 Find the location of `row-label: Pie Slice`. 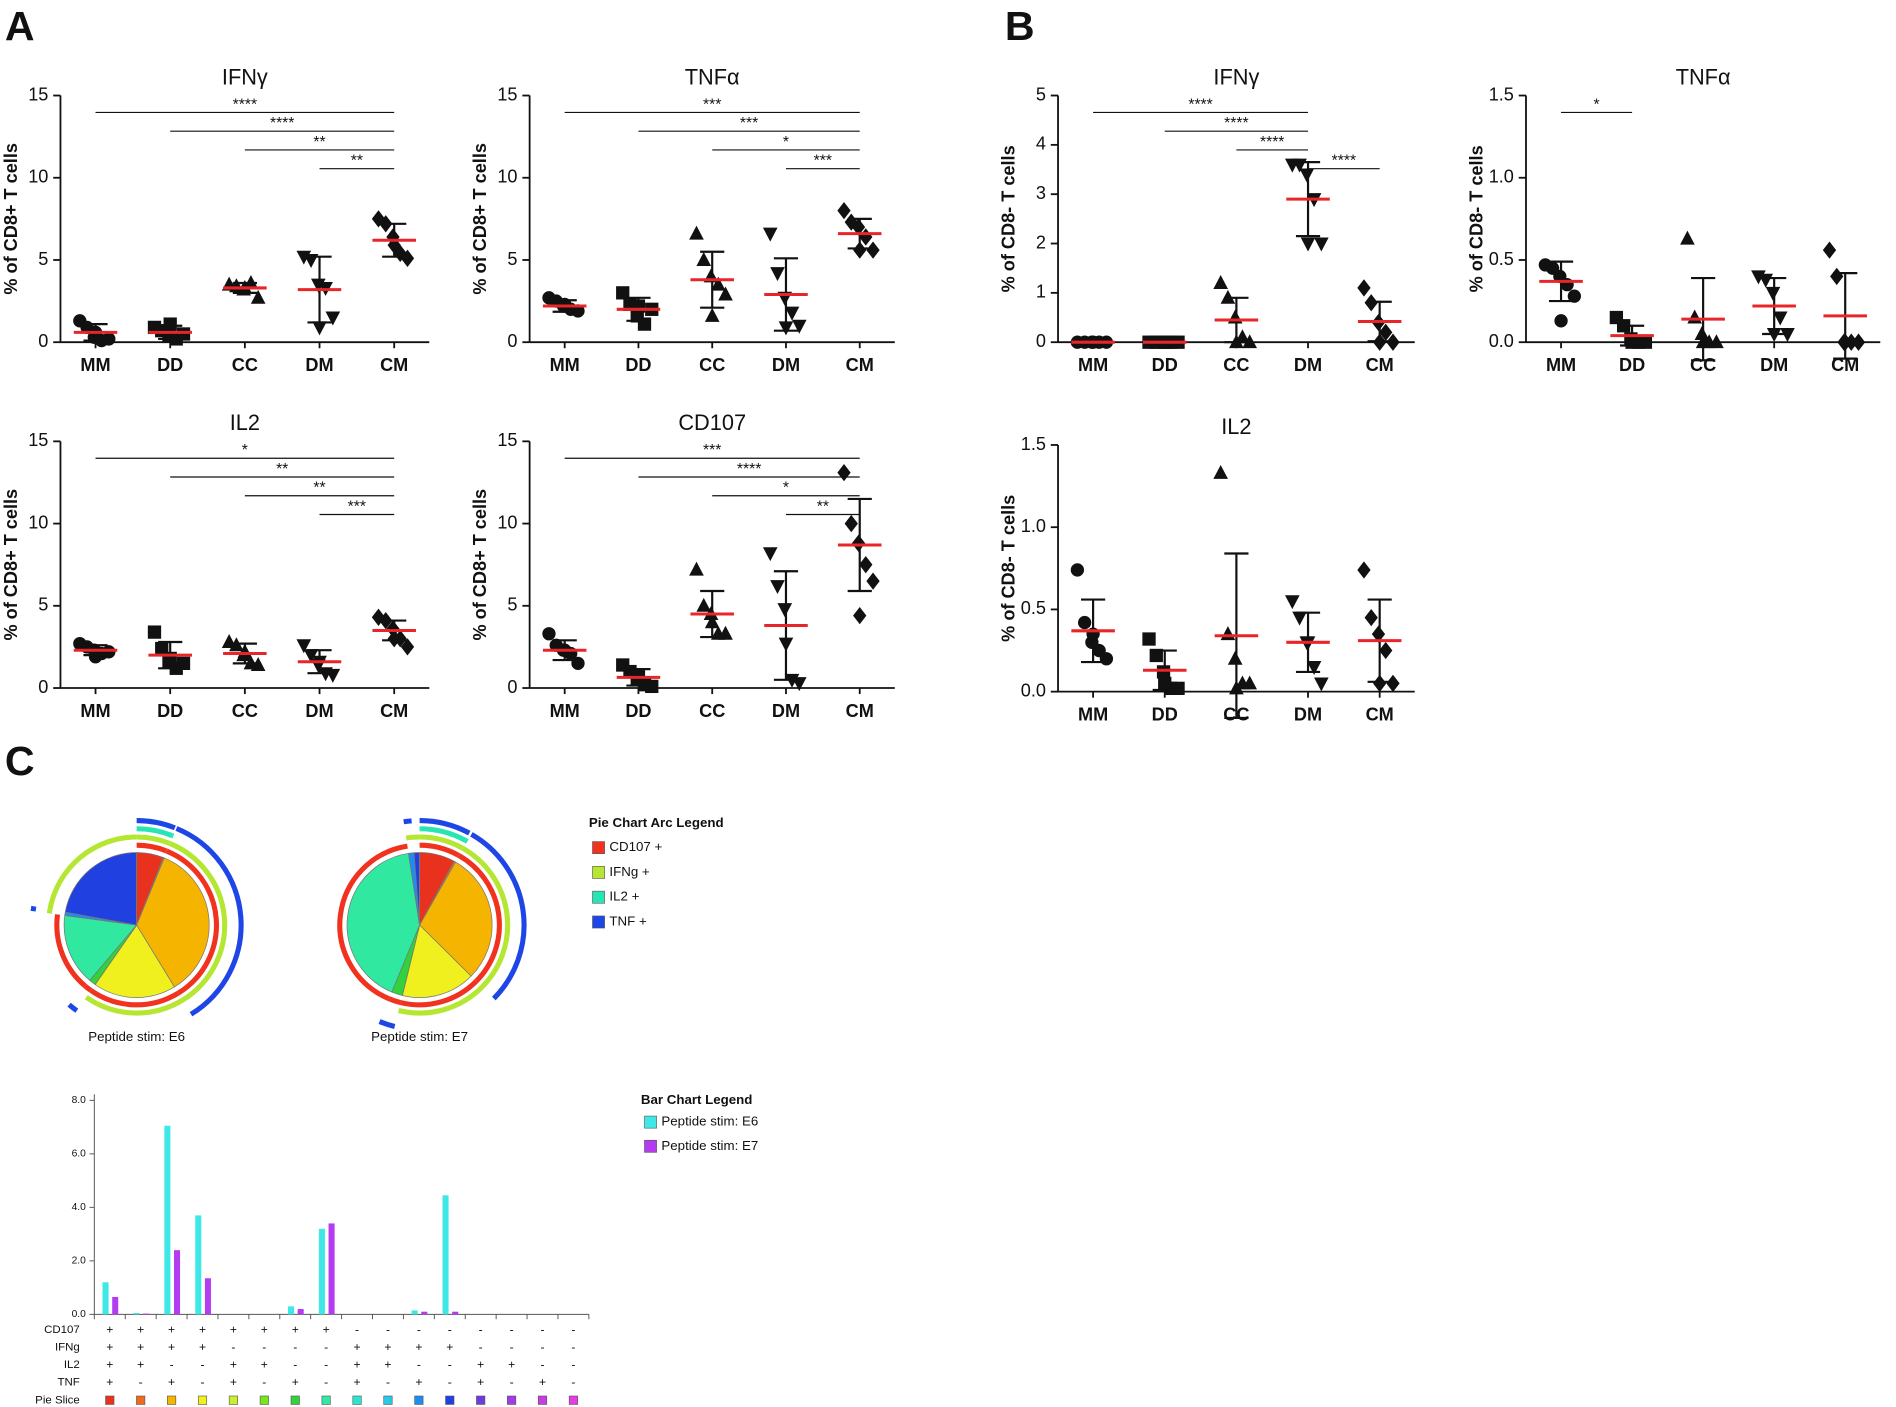

row-label: Pie Slice is located at coordinates (57, 1400).